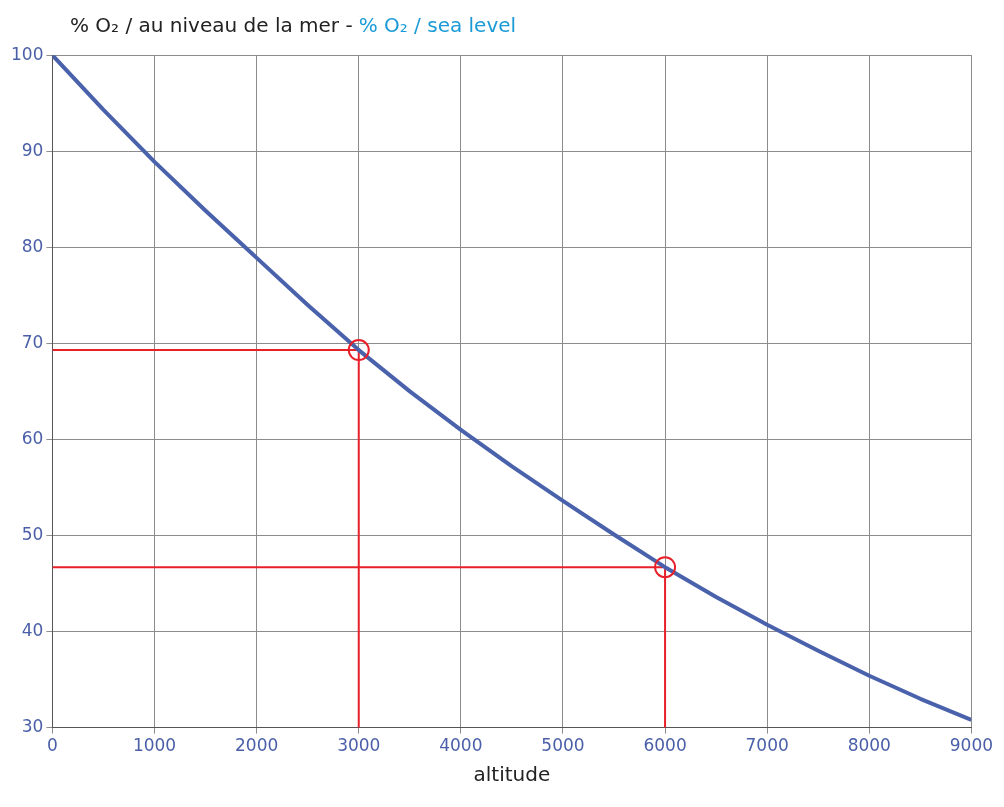 The height and width of the screenshot is (807, 1004). I want to click on y-tick-label: 100, so click(27, 53).